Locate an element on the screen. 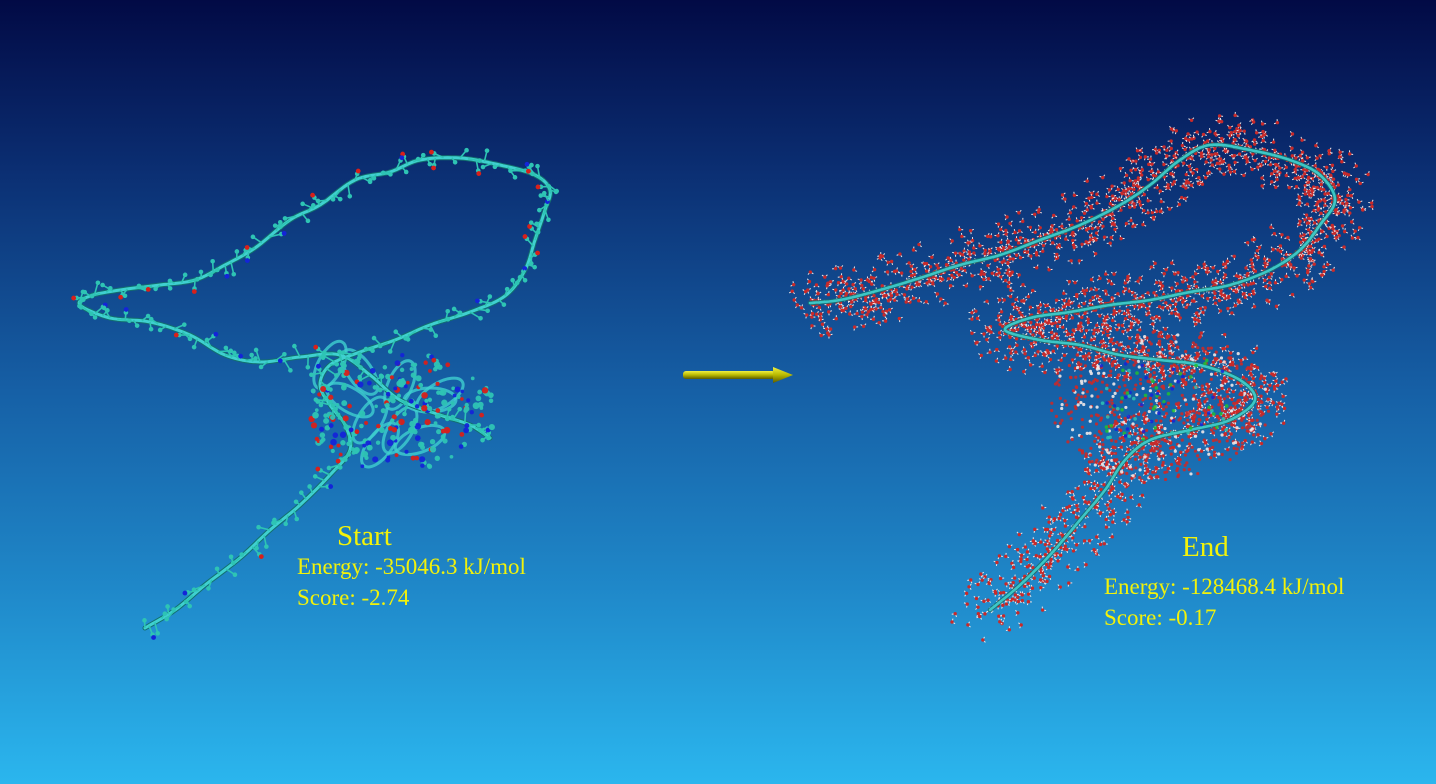 The image size is (1436, 784). end-title: End is located at coordinates (1205, 547).